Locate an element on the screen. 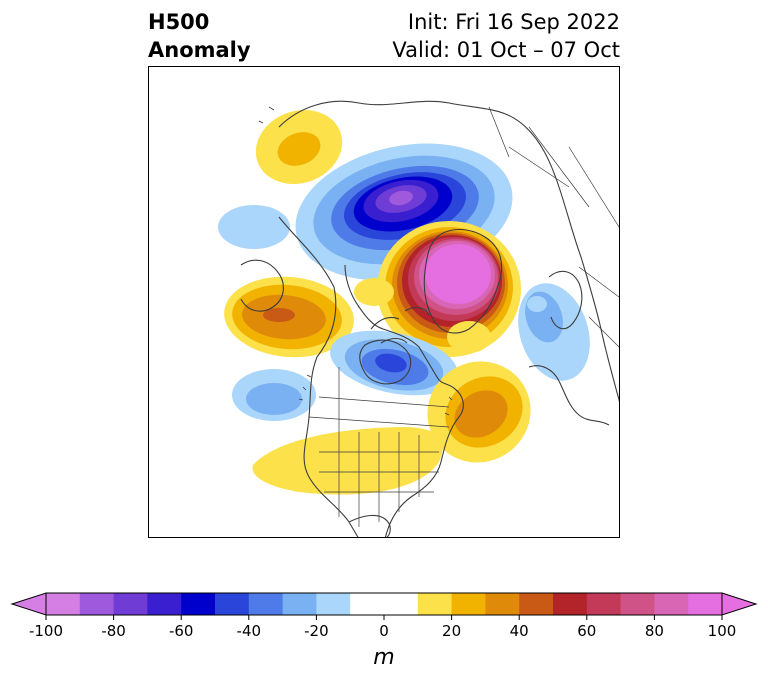 The width and height of the screenshot is (768, 684). europe-coast is located at coordinates (569, 395).